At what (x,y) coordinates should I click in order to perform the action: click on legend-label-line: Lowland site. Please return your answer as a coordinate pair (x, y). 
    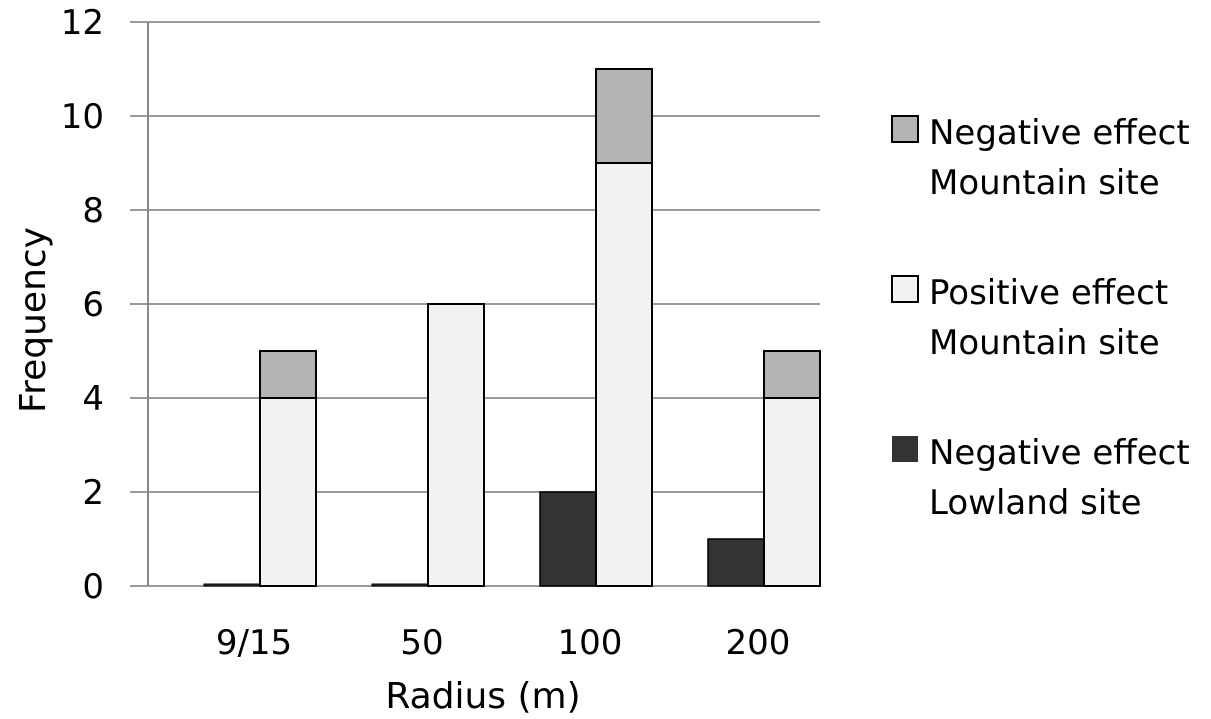
    Looking at the image, I should click on (1035, 503).